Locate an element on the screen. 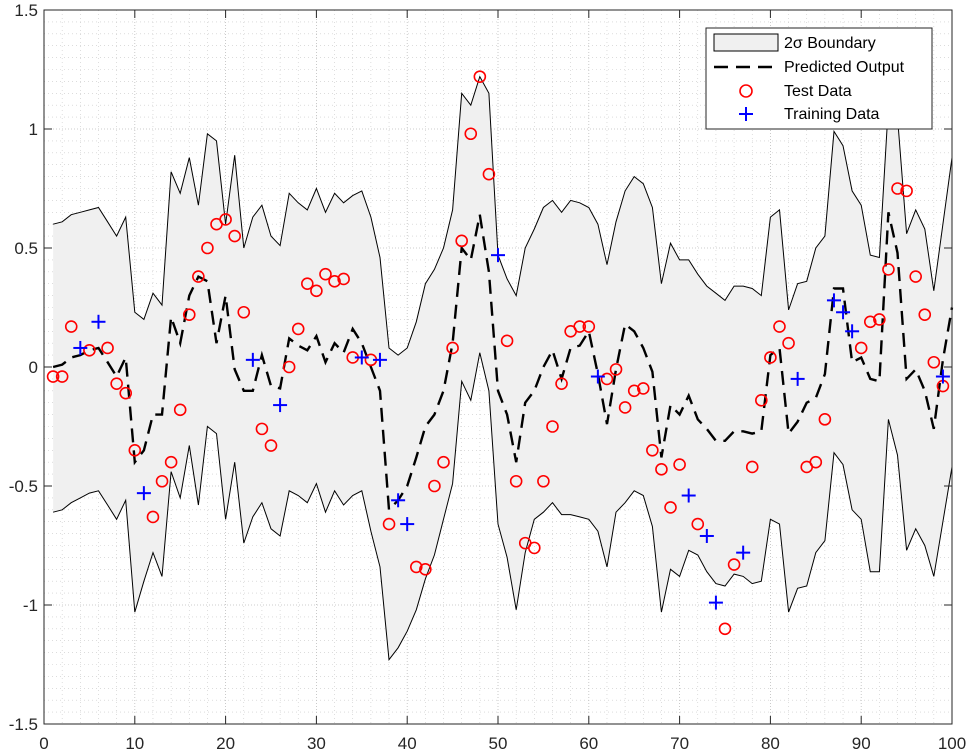  x-tick-label: 40 is located at coordinates (407, 743).